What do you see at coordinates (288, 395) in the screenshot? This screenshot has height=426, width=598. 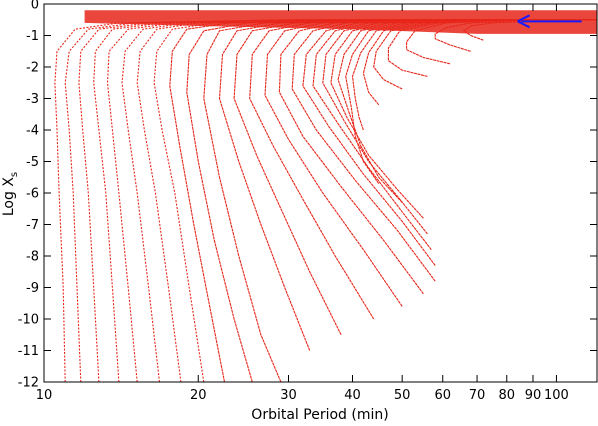 I see `x-tick-label: 30` at bounding box center [288, 395].